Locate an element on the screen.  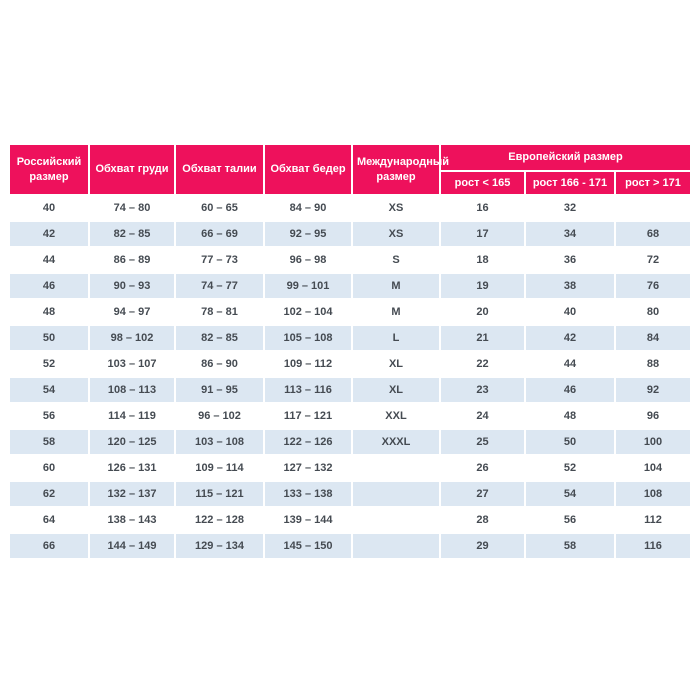
cell-eu-height-lt-165: 28 is located at coordinates (482, 520).